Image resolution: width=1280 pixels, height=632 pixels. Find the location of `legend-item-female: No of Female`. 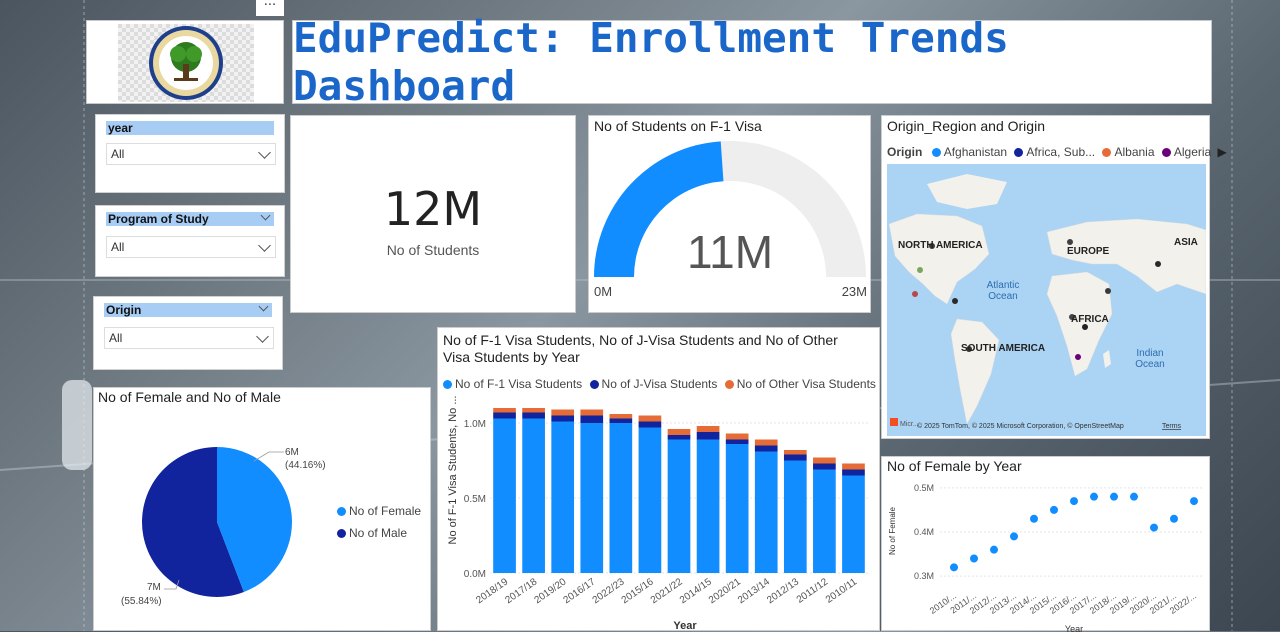

legend-item-female: No of Female is located at coordinates (379, 511).